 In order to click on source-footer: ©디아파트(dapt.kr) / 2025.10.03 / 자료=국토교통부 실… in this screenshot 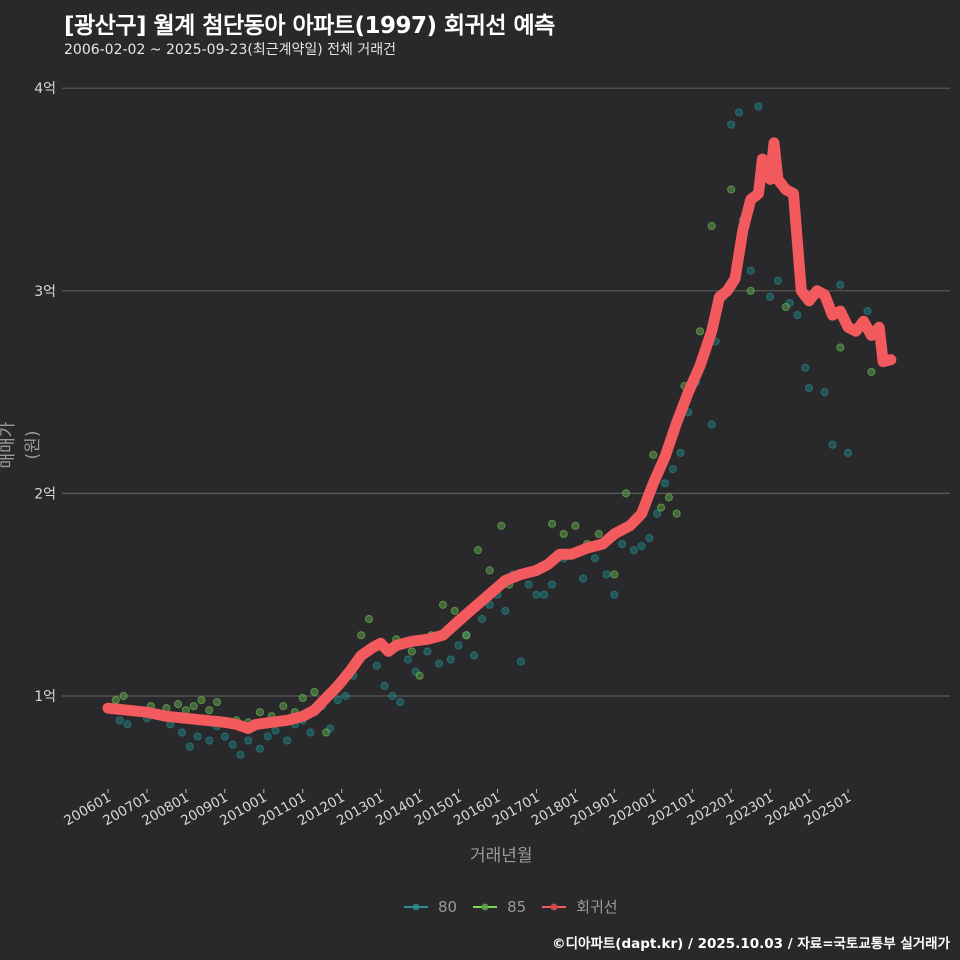, I will do `click(751, 944)`.